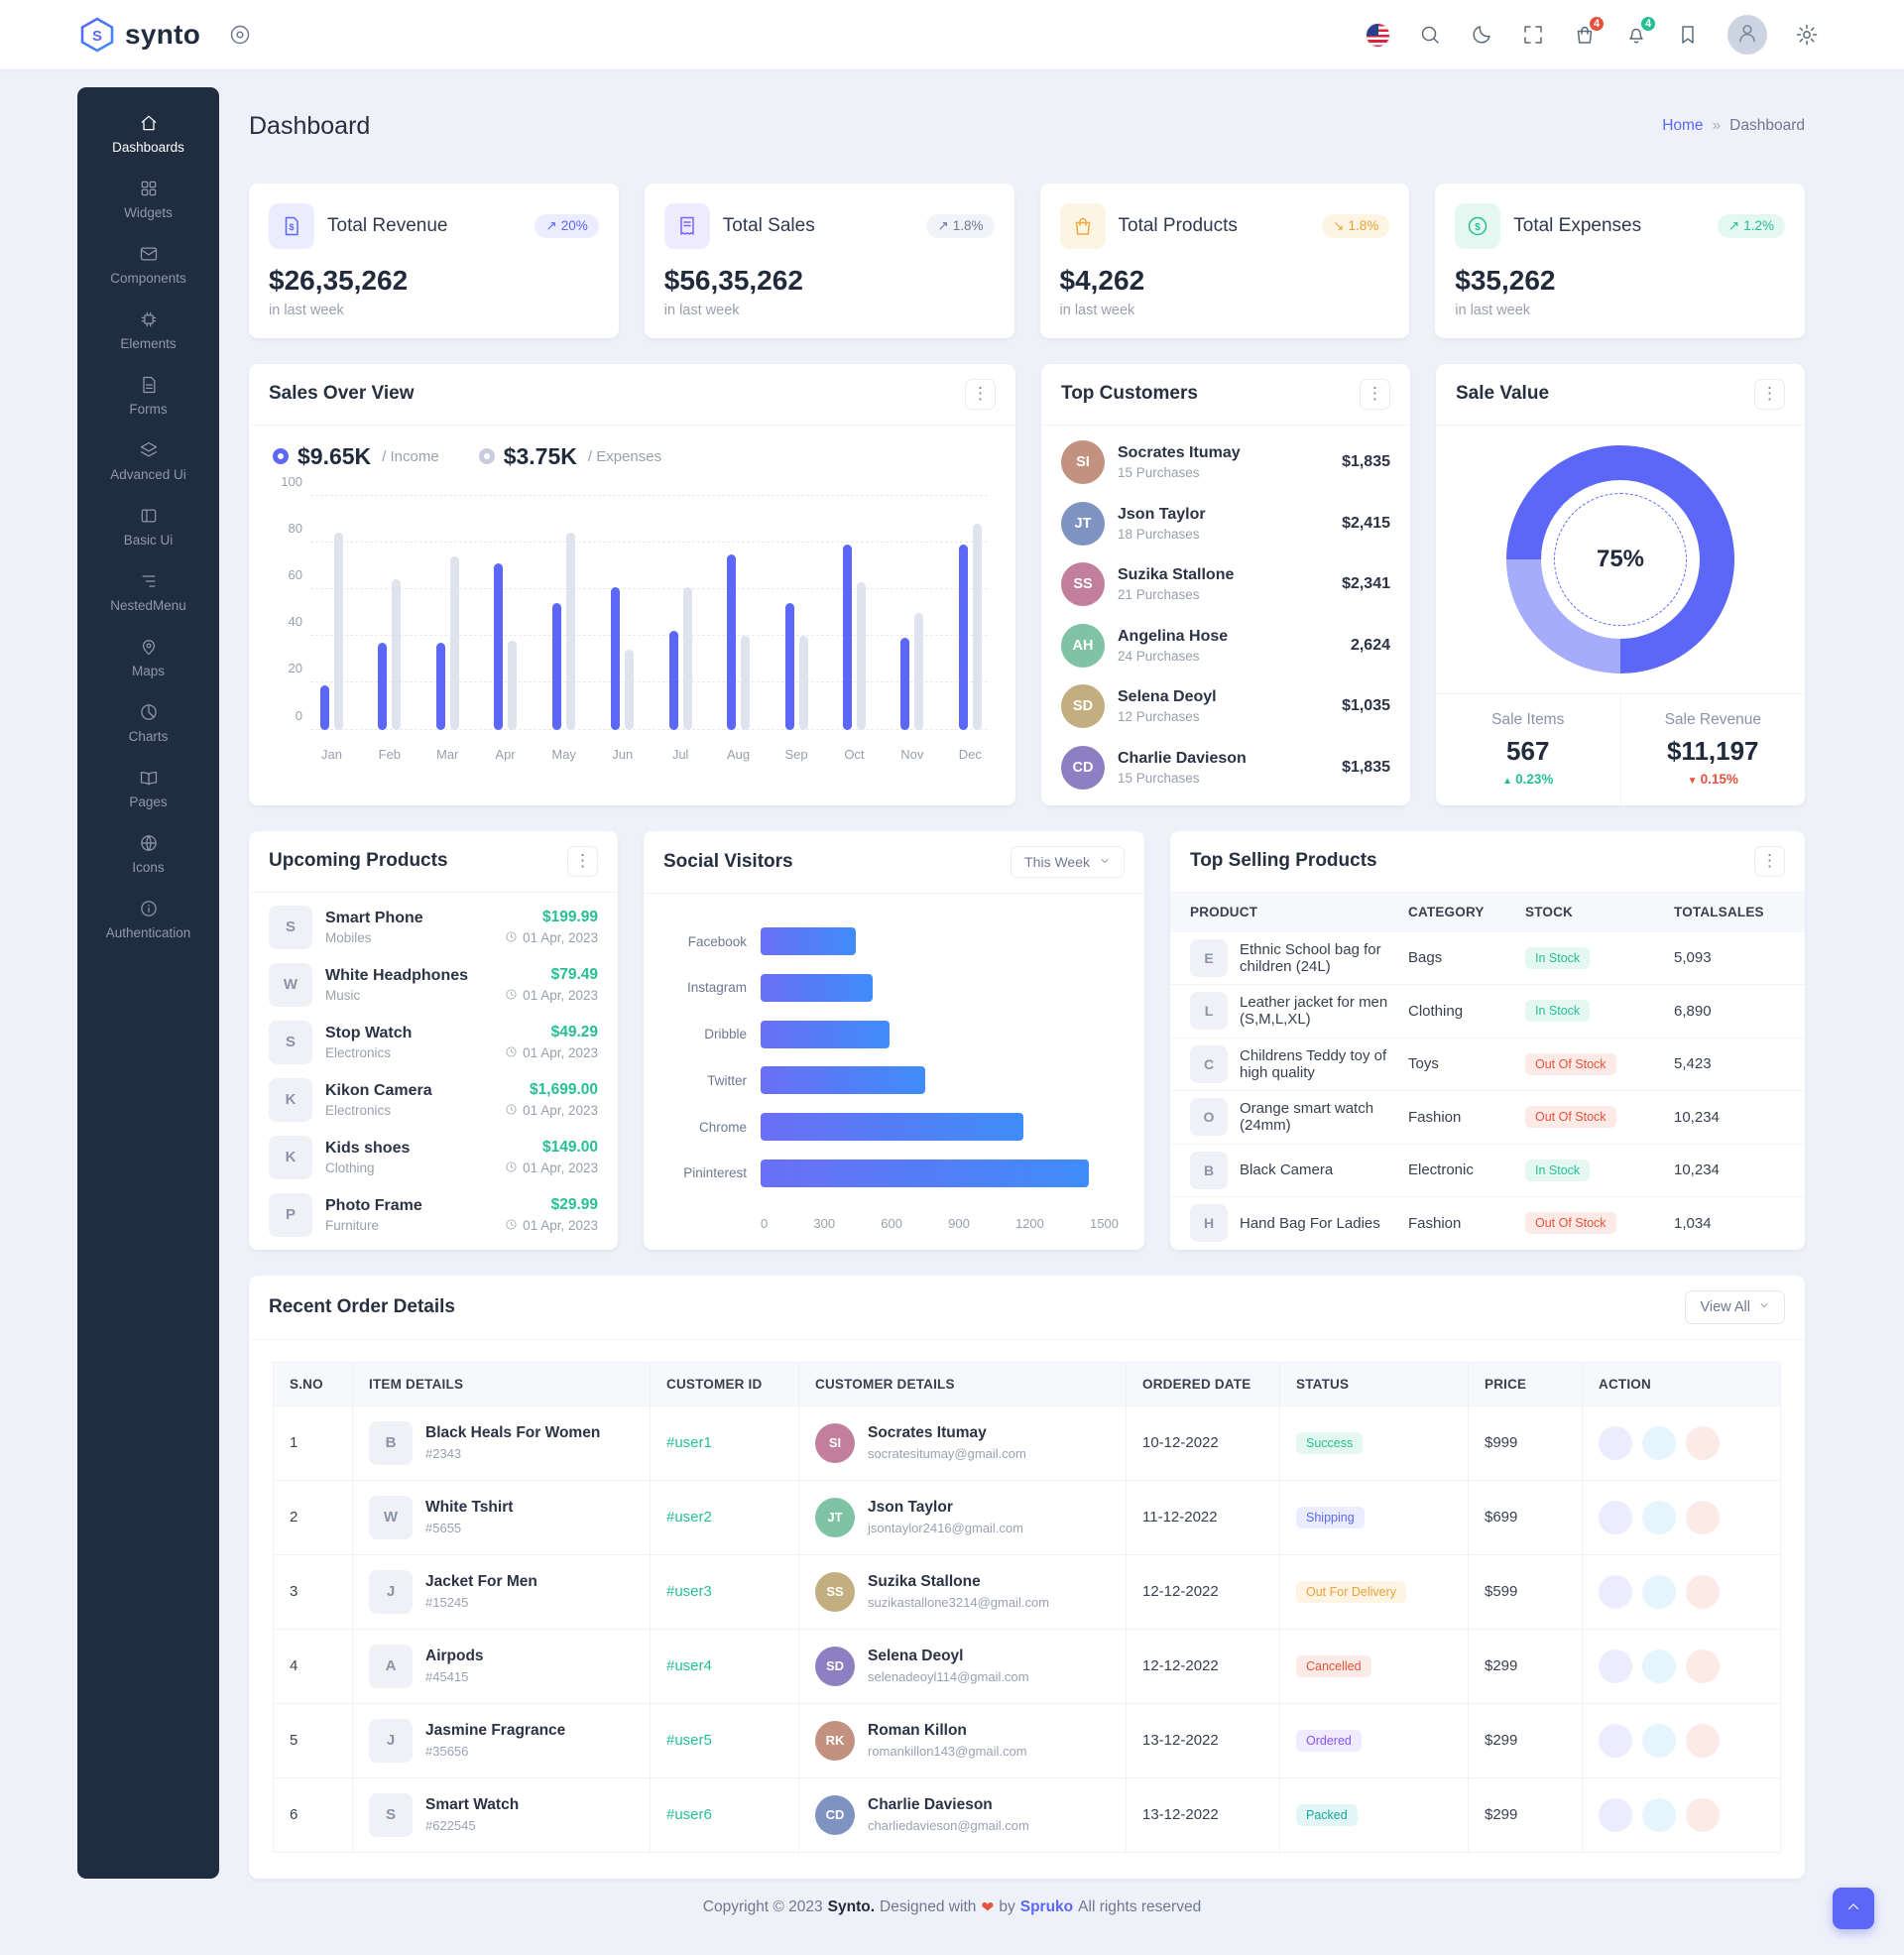 Image resolution: width=1904 pixels, height=1955 pixels. What do you see at coordinates (952, 35) in the screenshot?
I see `topbar: S synto 4 4` at bounding box center [952, 35].